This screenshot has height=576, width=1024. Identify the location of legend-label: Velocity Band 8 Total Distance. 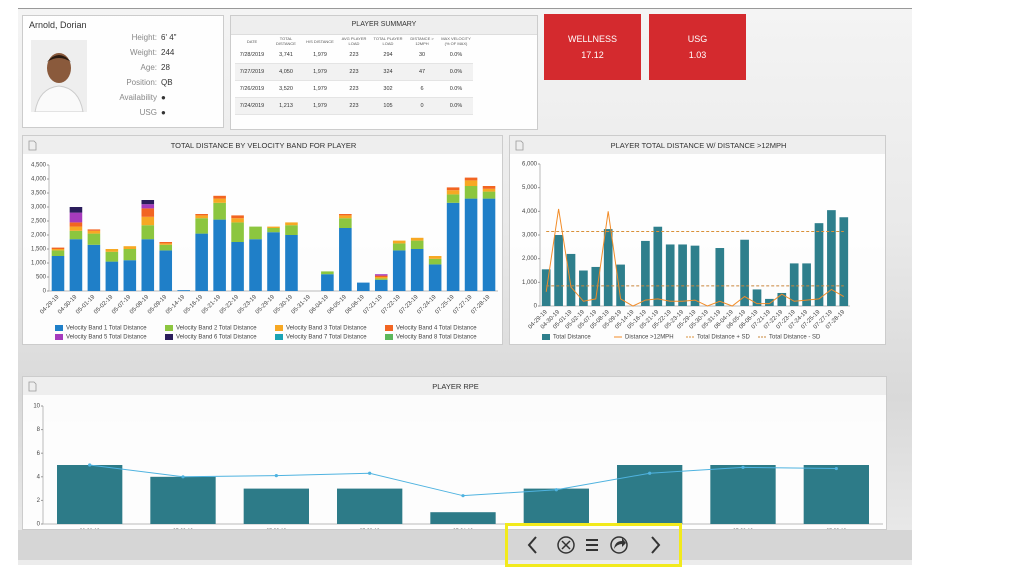
(436, 338).